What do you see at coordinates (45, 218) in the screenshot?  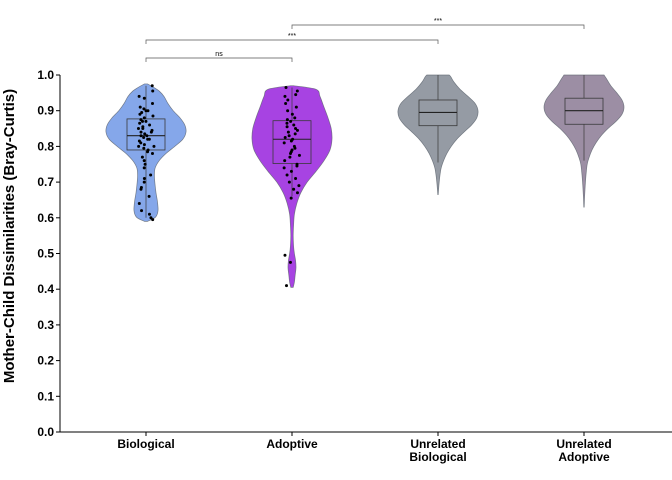 I see `y-tick-label: 0.6` at bounding box center [45, 218].